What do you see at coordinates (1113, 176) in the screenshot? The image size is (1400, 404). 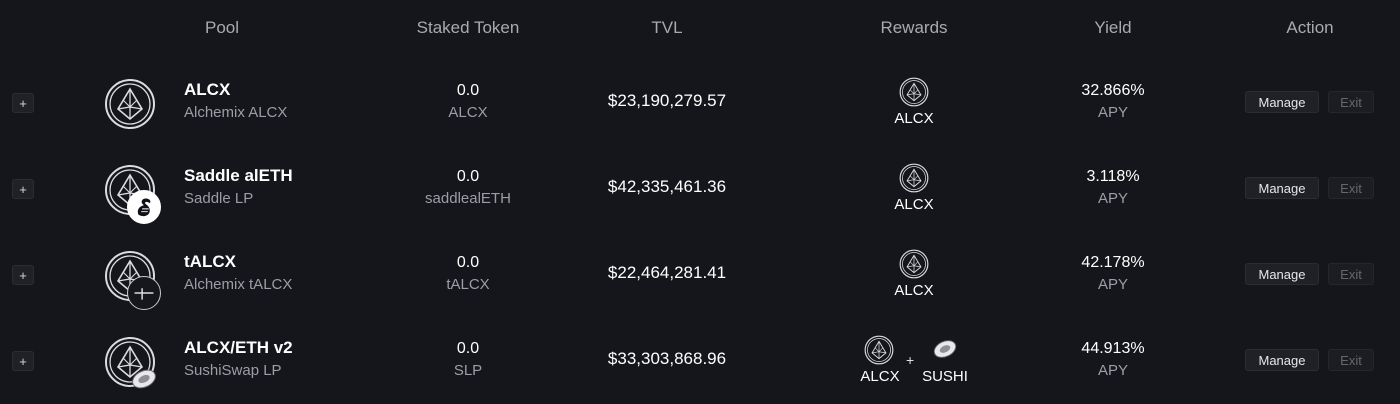 I see `yield-value: 3.118%` at bounding box center [1113, 176].